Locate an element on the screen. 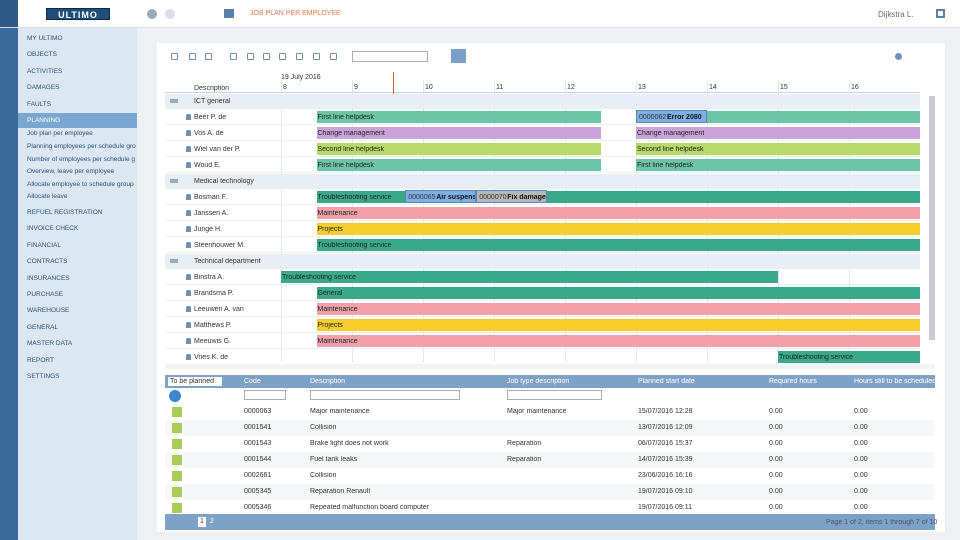  logout-icon is located at coordinates (940, 13).